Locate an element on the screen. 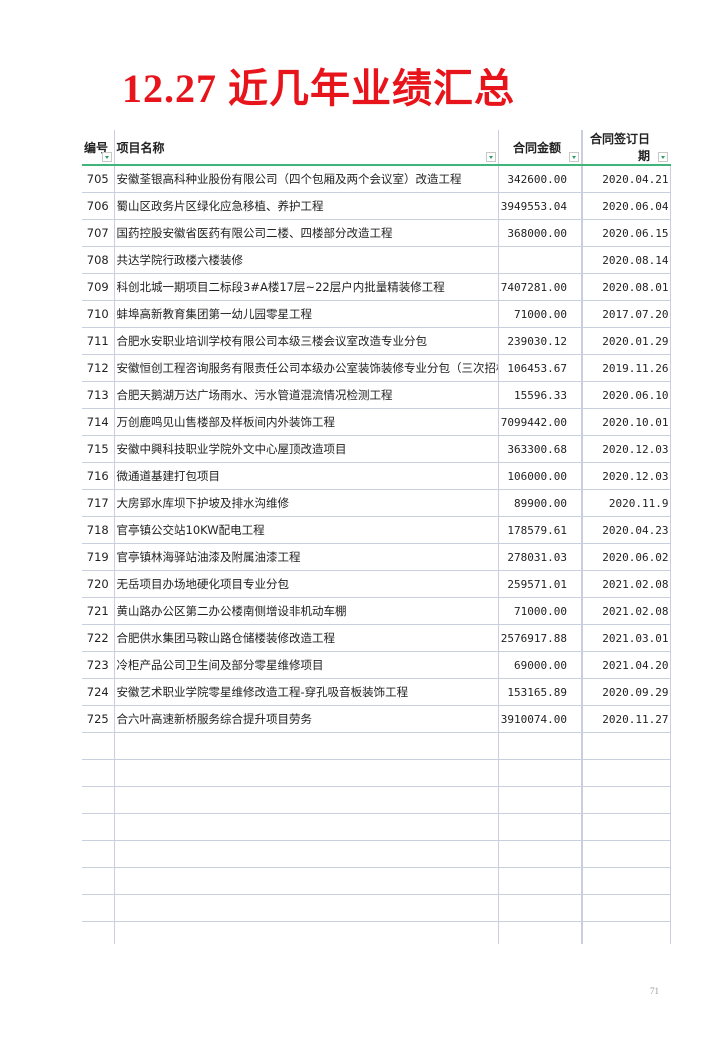  cell-contract-date: 2020.06.15 is located at coordinates (626, 233).